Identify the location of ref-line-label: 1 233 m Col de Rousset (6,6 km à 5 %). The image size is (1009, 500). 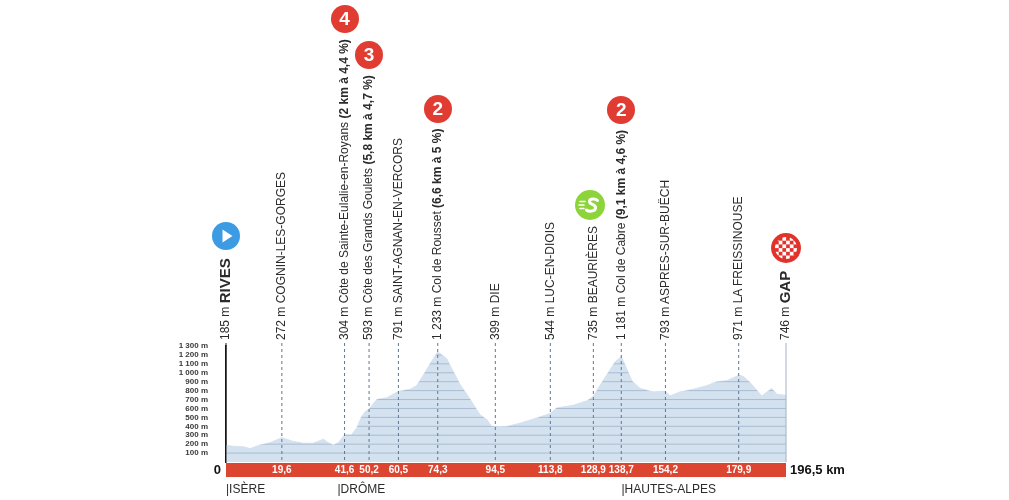
(437, 234).